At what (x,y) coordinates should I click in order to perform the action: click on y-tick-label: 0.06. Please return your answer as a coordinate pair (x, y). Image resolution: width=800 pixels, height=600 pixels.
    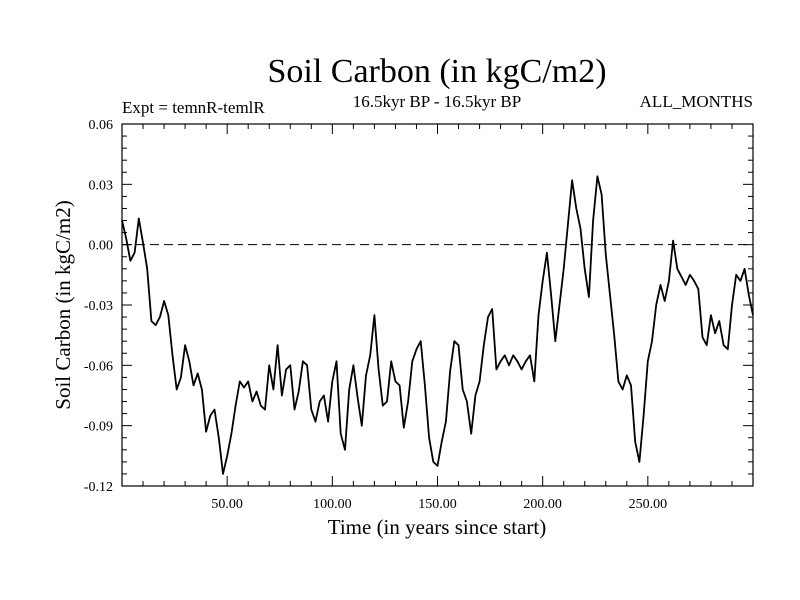
    Looking at the image, I should click on (101, 125).